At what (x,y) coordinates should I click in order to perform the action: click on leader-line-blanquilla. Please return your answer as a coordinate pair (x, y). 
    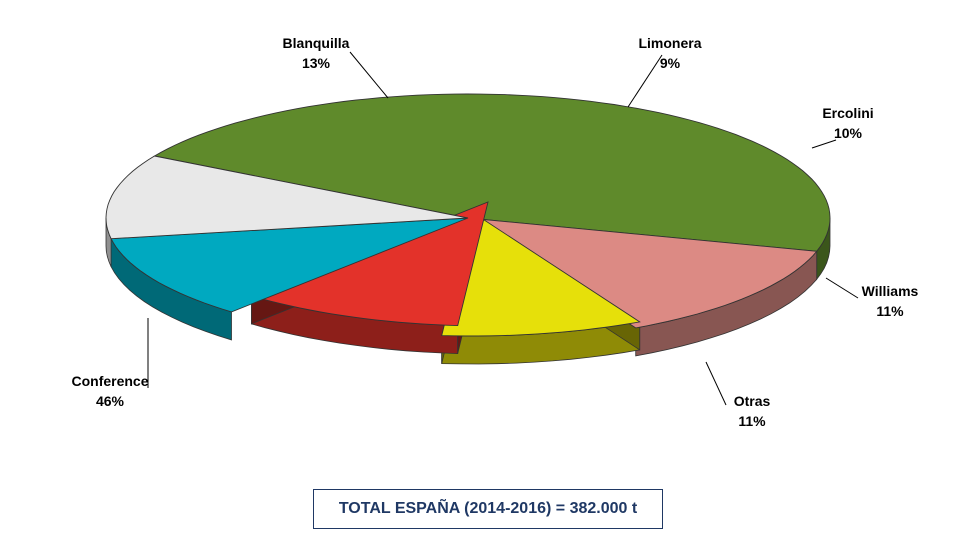
    Looking at the image, I should click on (369, 75).